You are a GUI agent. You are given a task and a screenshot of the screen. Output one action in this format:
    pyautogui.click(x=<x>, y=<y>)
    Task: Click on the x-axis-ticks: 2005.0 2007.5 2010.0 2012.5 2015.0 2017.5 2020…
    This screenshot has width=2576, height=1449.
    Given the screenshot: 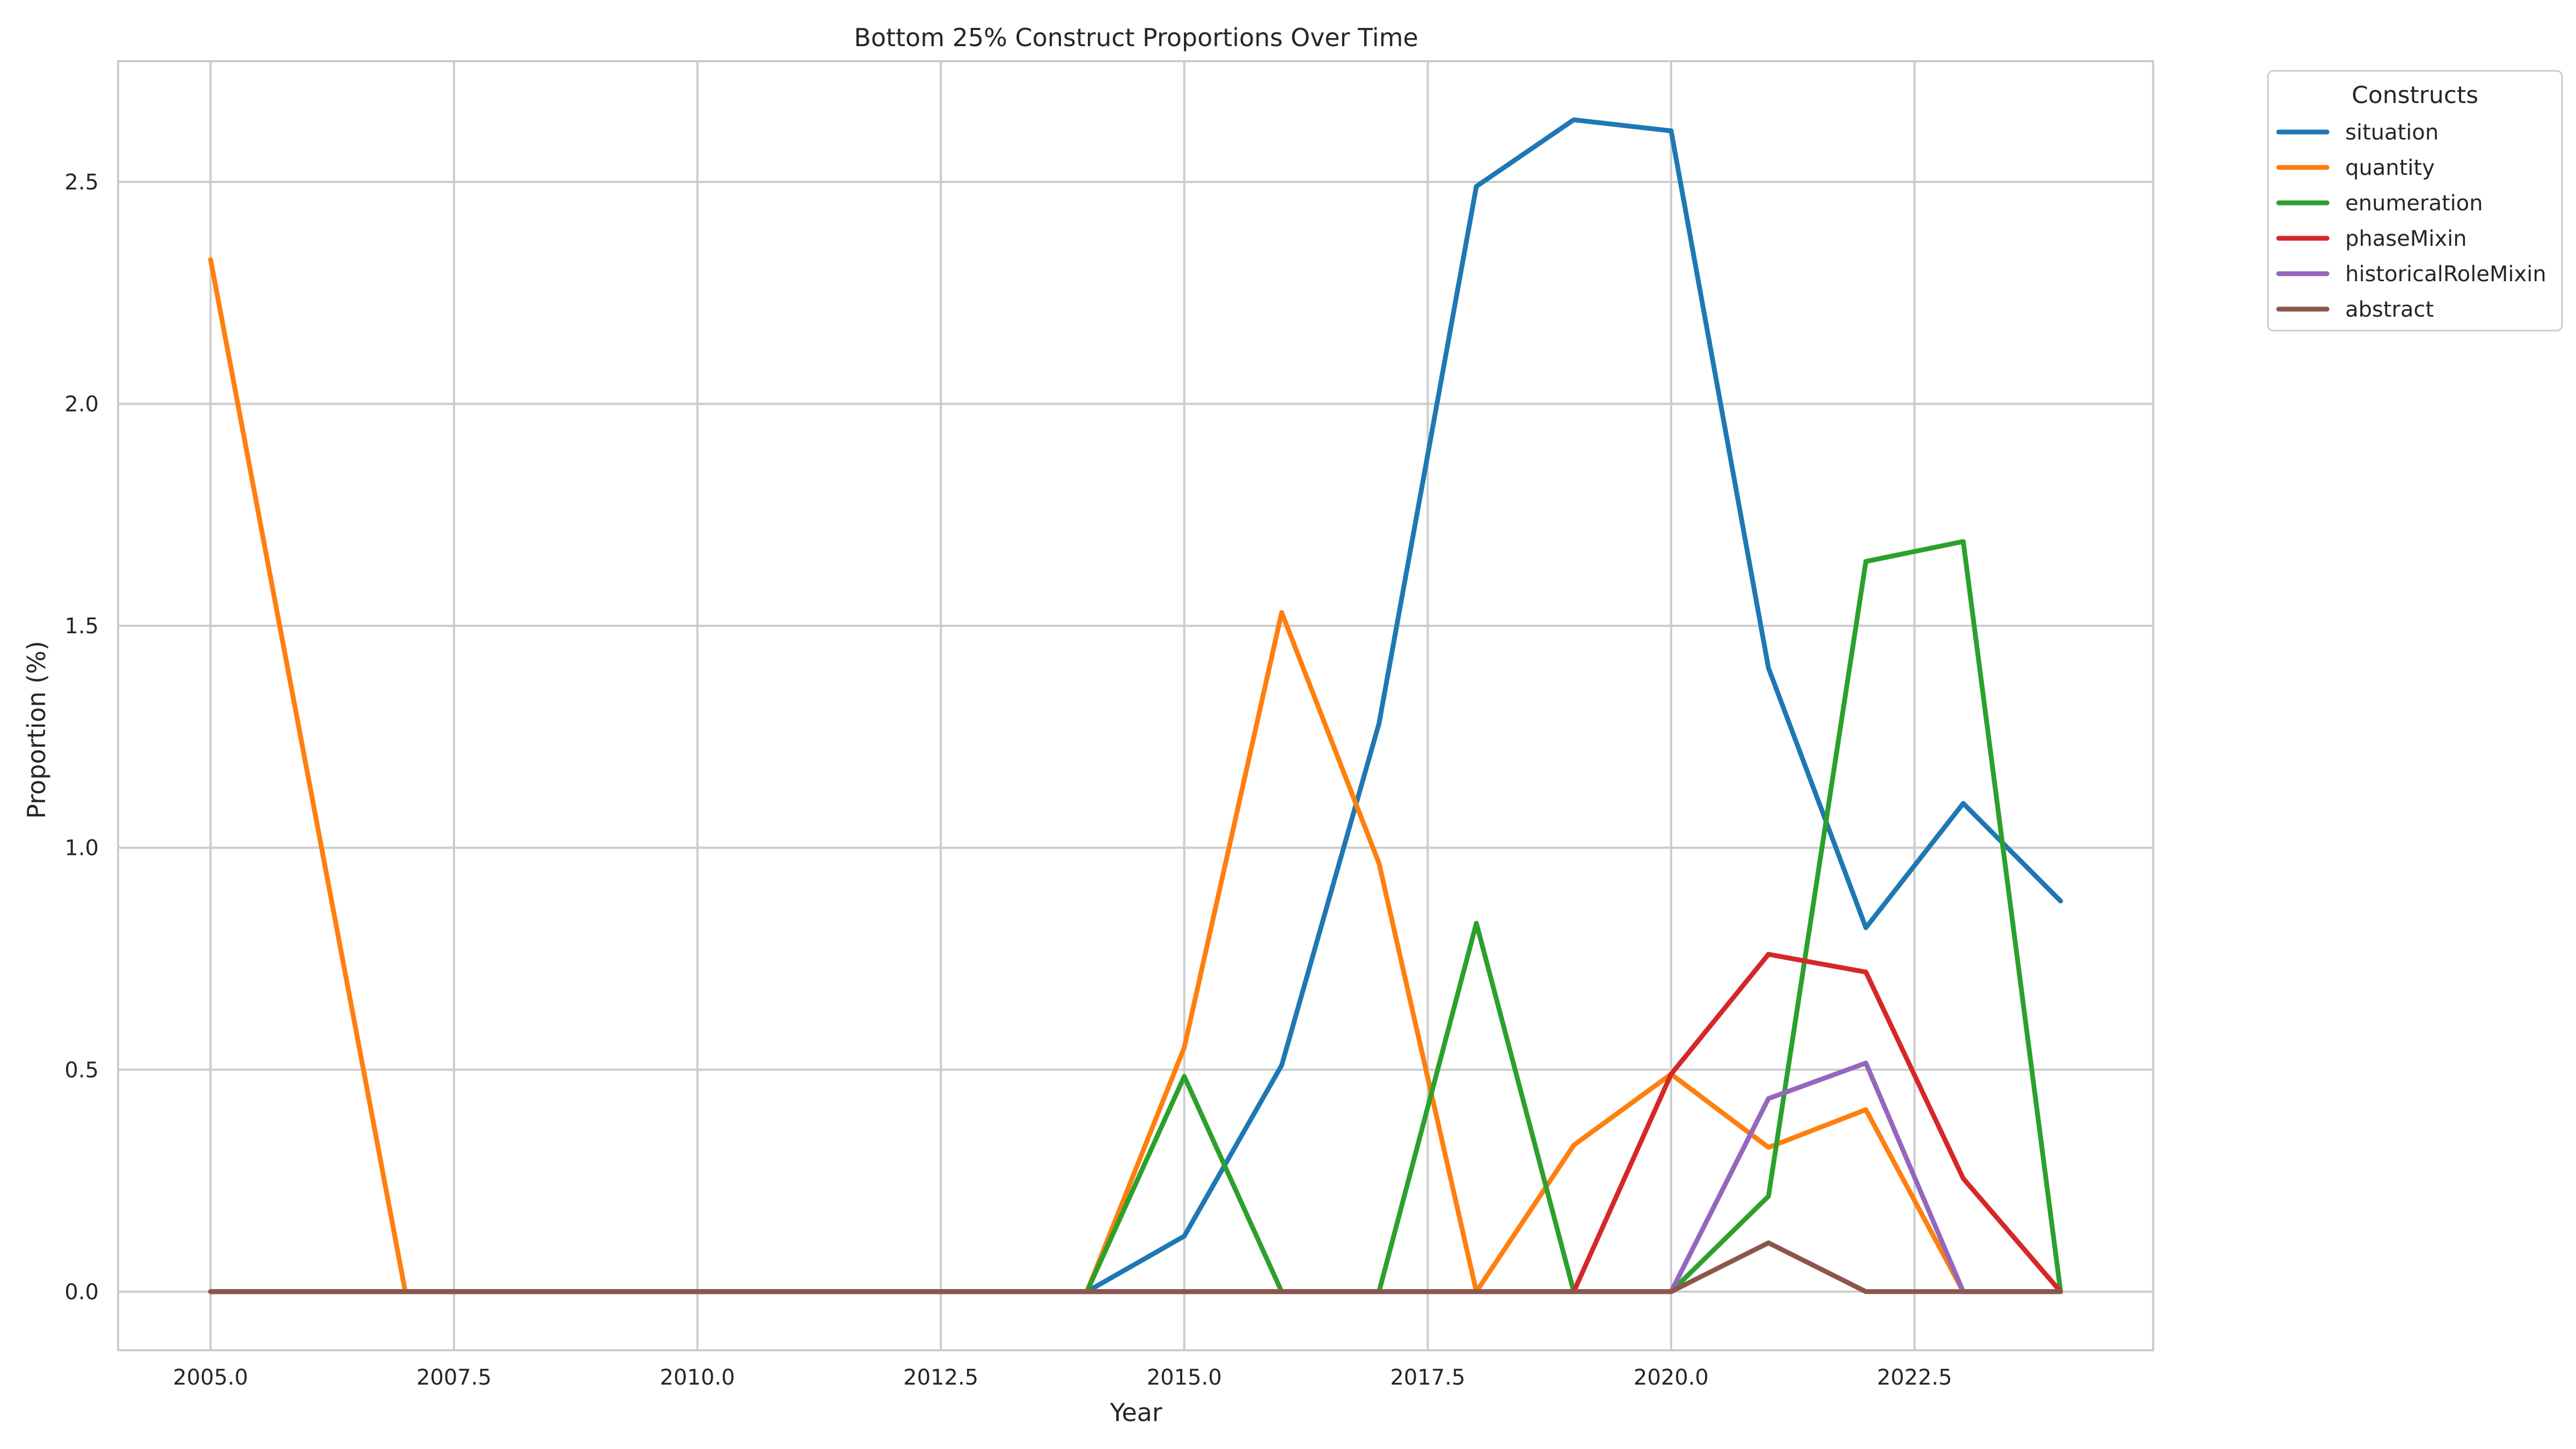 What is the action you would take?
    pyautogui.click(x=1062, y=1377)
    